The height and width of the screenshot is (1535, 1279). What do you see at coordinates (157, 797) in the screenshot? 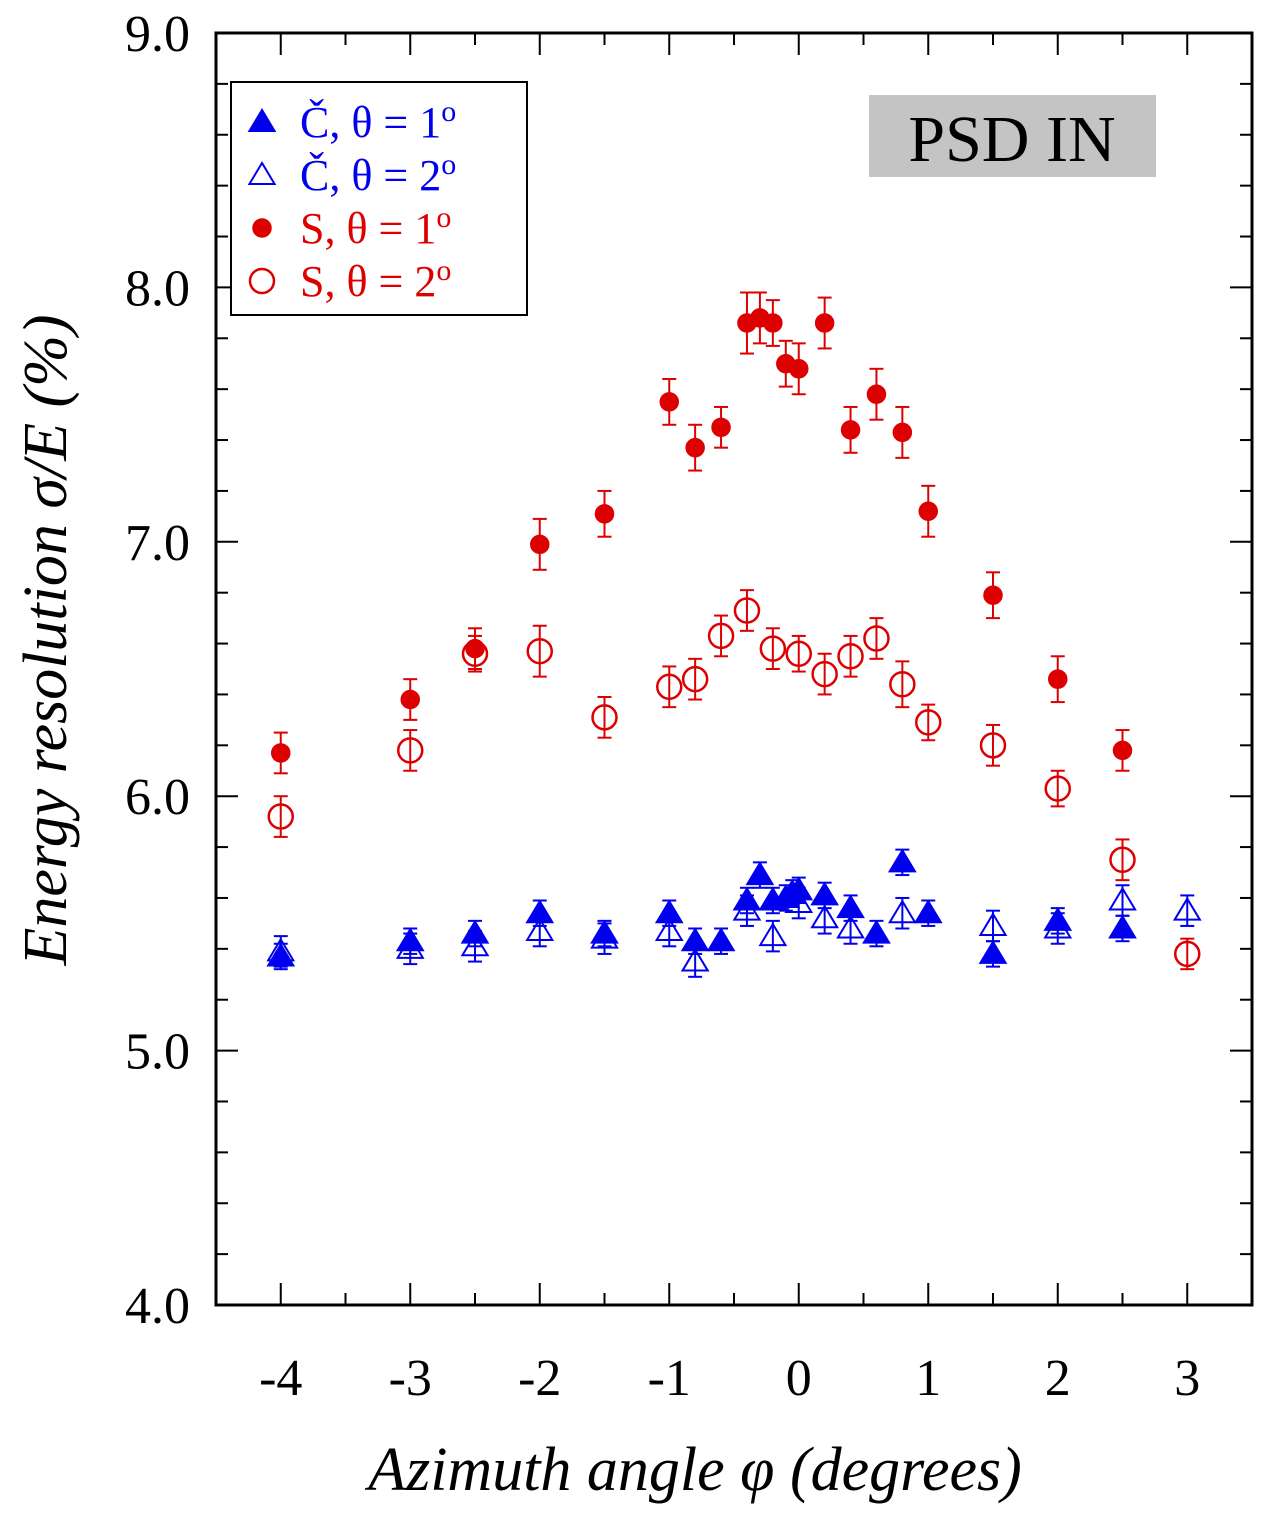
I see `y-tick-label: 6.0` at bounding box center [157, 797].